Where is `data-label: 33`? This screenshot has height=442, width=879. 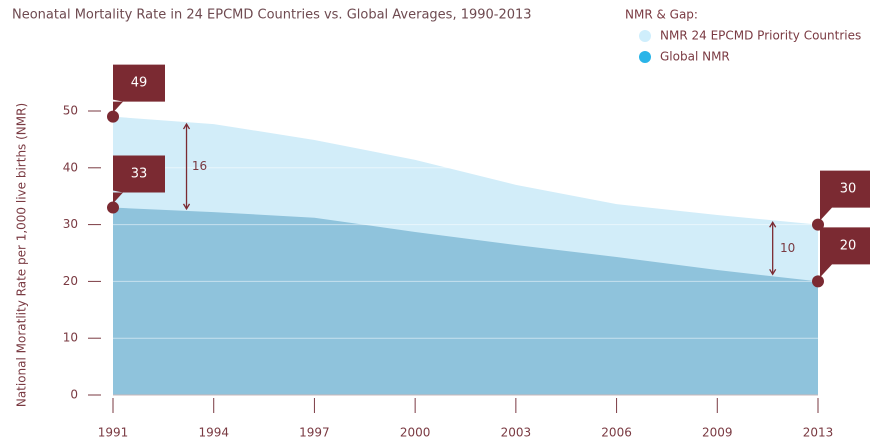
data-label: 33 is located at coordinates (139, 174).